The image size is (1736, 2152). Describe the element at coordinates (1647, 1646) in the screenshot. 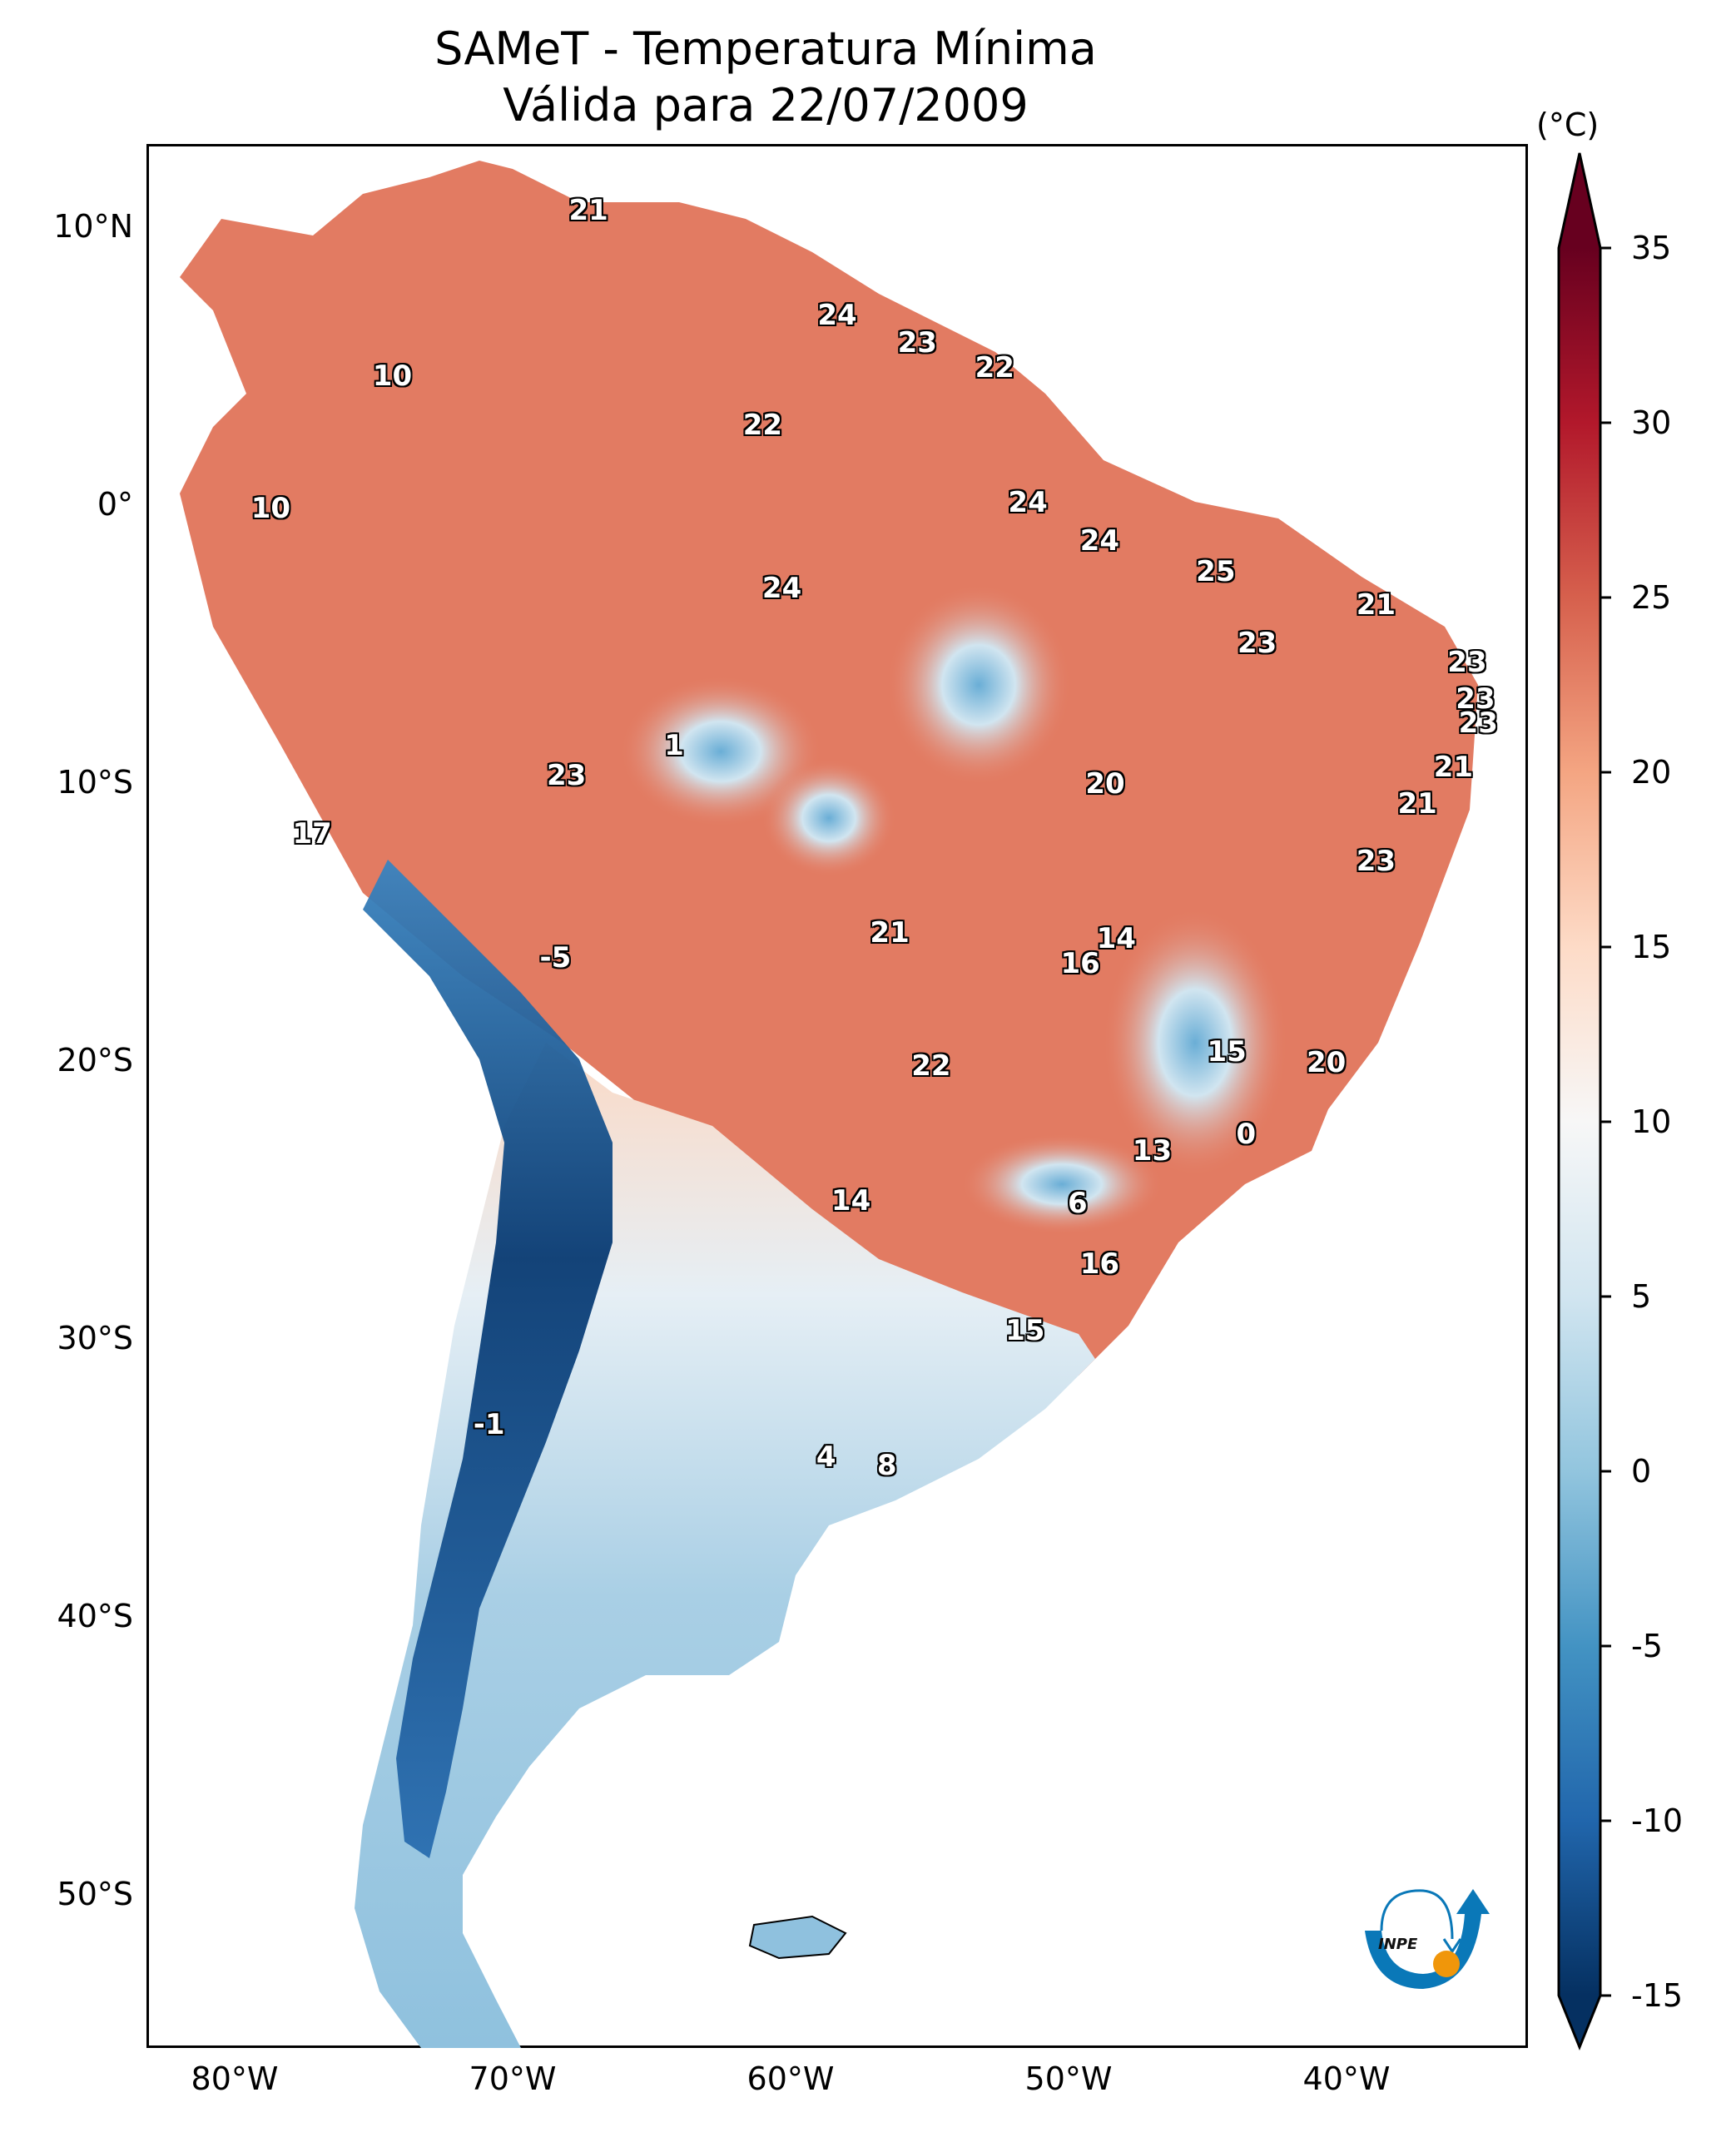

I see `colorbar-tick-label: -5` at that location.